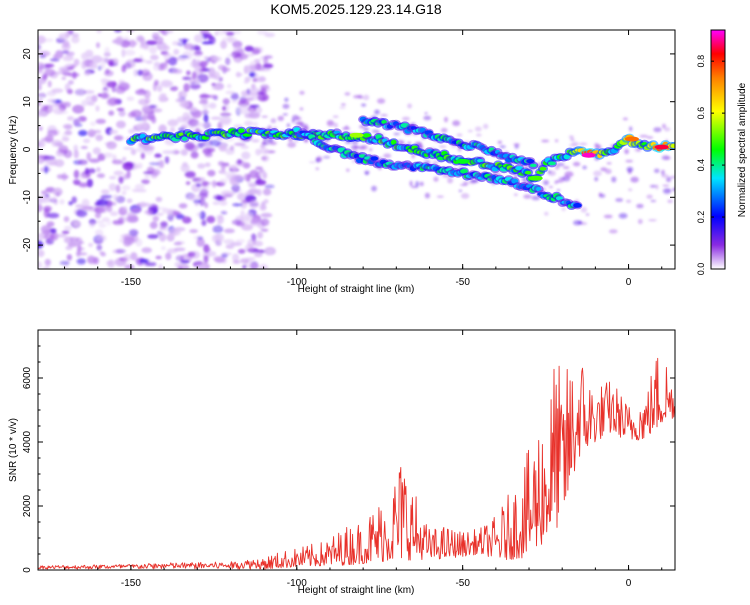 The height and width of the screenshot is (605, 750). Describe the element at coordinates (356, 289) in the screenshot. I see `spectrogram-xlabel: Height of straight line (km)` at that location.